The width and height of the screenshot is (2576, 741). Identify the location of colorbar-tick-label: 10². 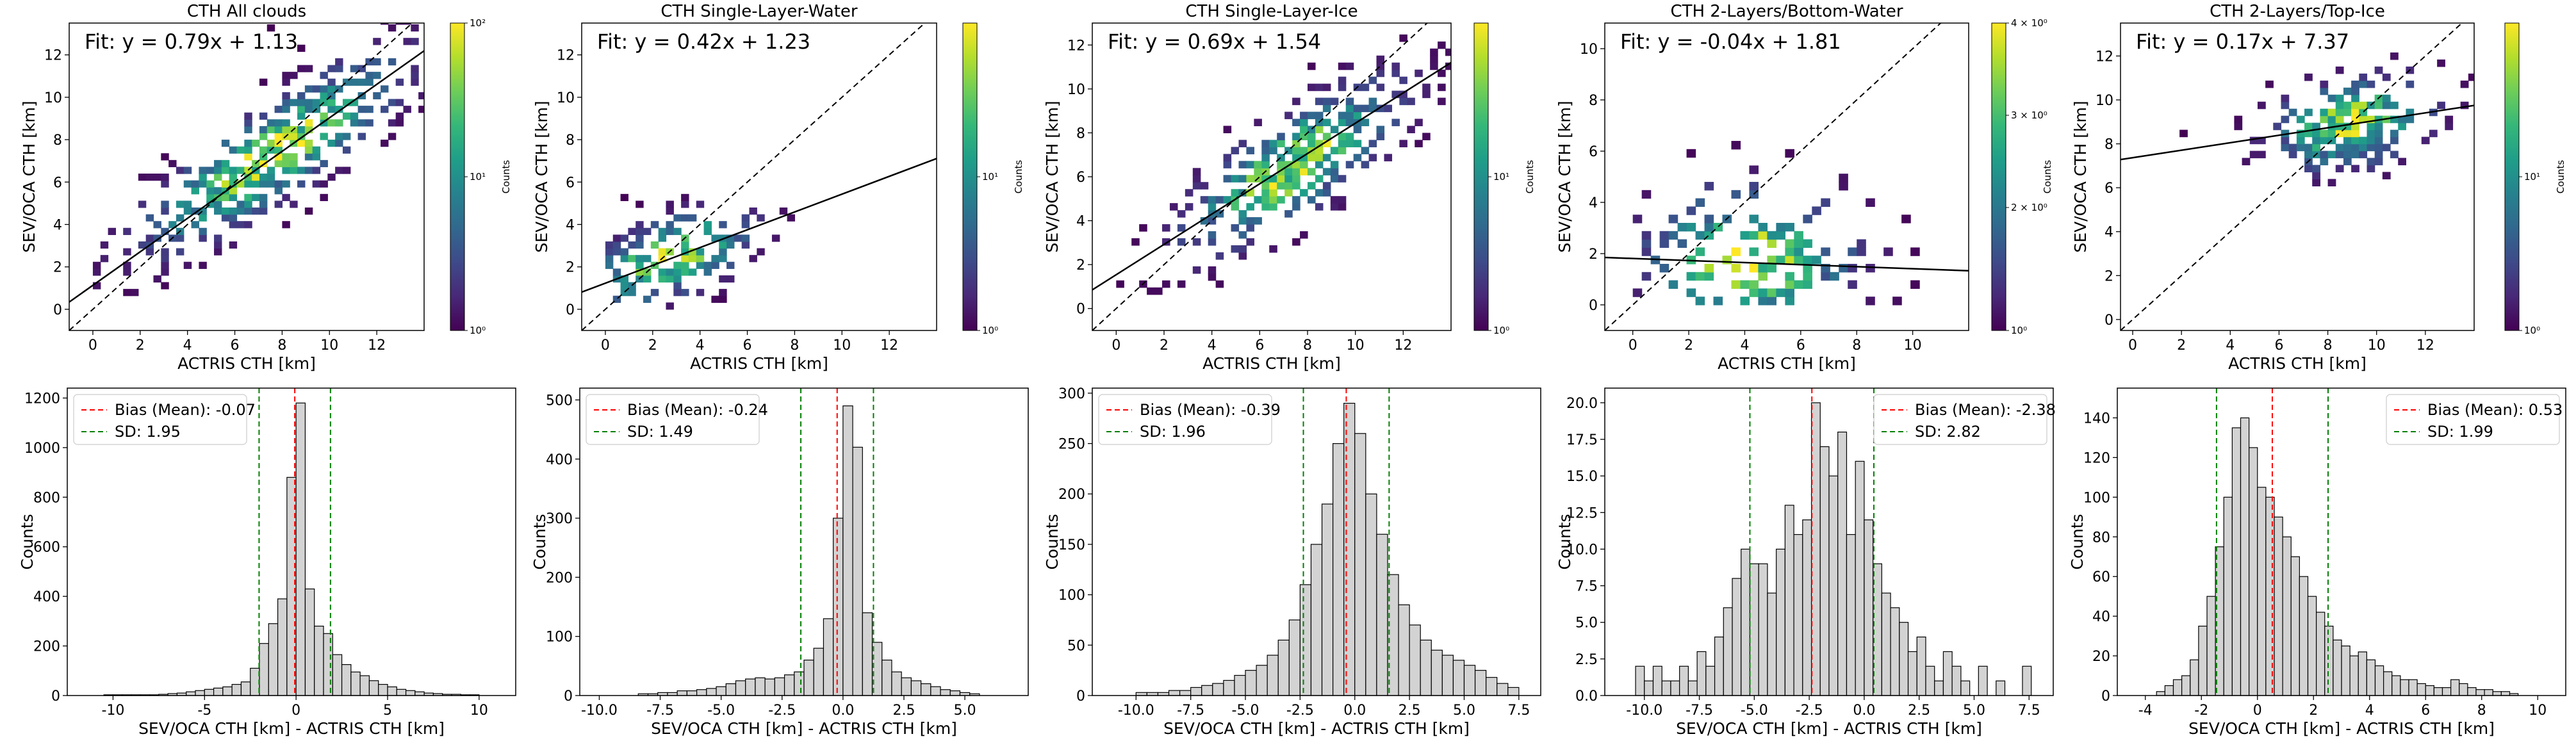
(478, 23).